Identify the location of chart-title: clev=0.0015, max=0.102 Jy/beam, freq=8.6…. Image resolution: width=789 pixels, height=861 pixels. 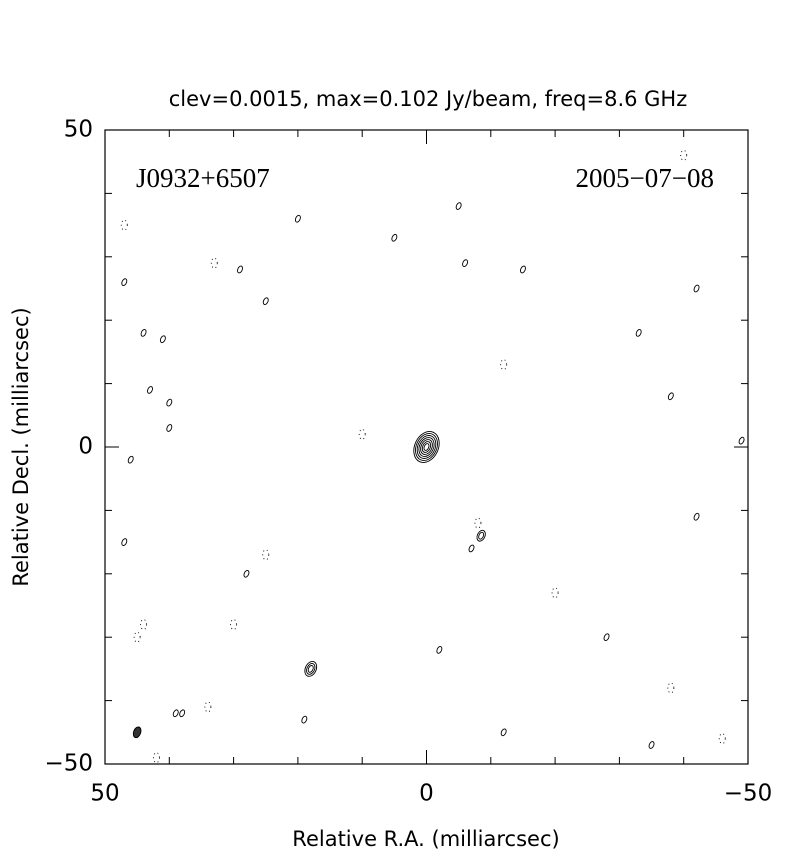
(428, 99).